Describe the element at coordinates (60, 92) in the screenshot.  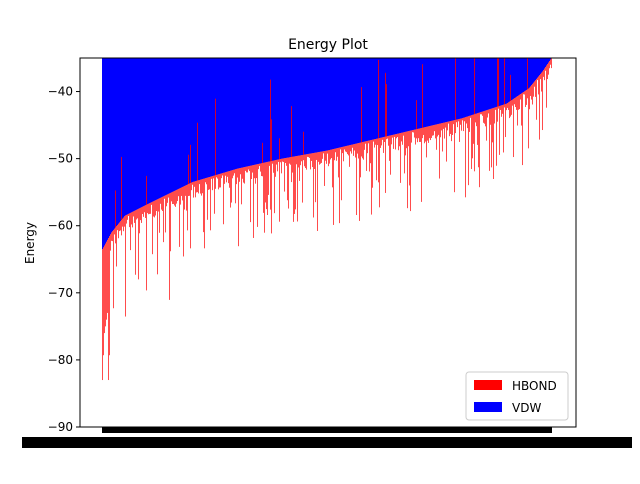
I see `y-tick-label: −40` at that location.